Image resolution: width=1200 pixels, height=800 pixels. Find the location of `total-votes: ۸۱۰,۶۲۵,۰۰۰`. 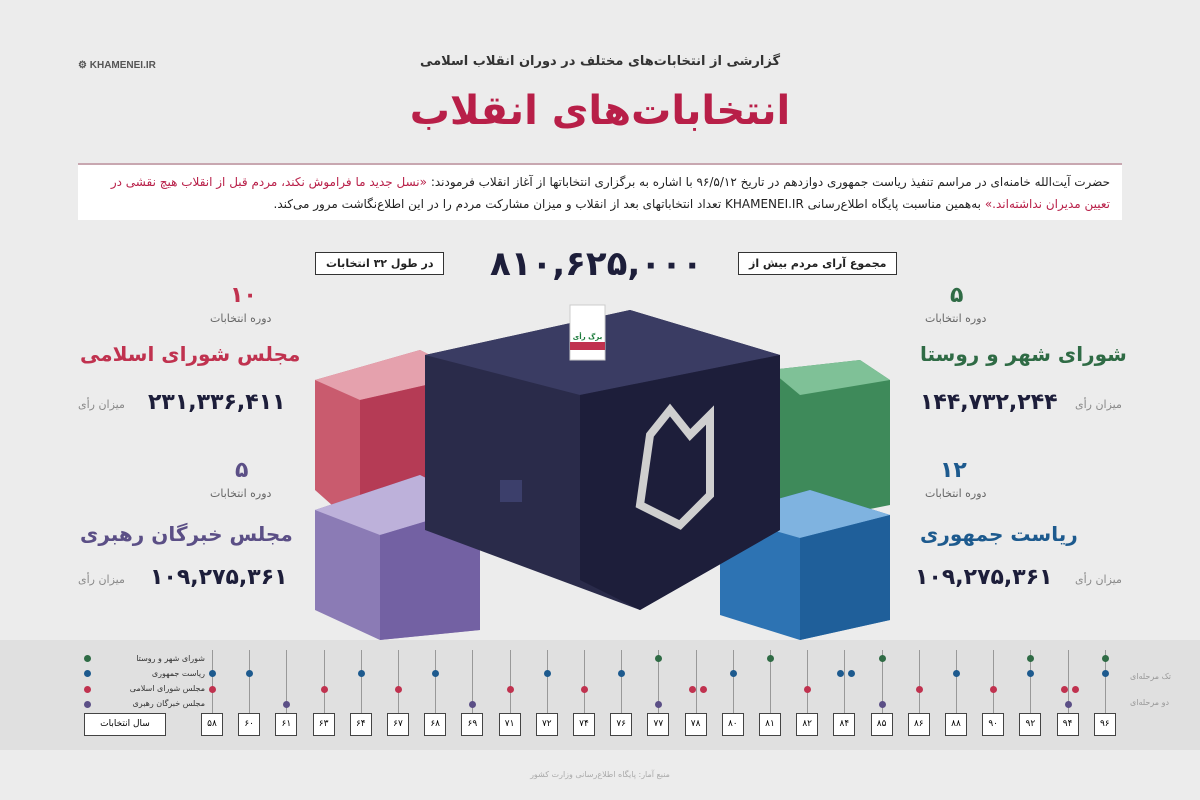

total-votes: ۸۱۰,۶۲۵,۰۰۰ is located at coordinates (596, 264).